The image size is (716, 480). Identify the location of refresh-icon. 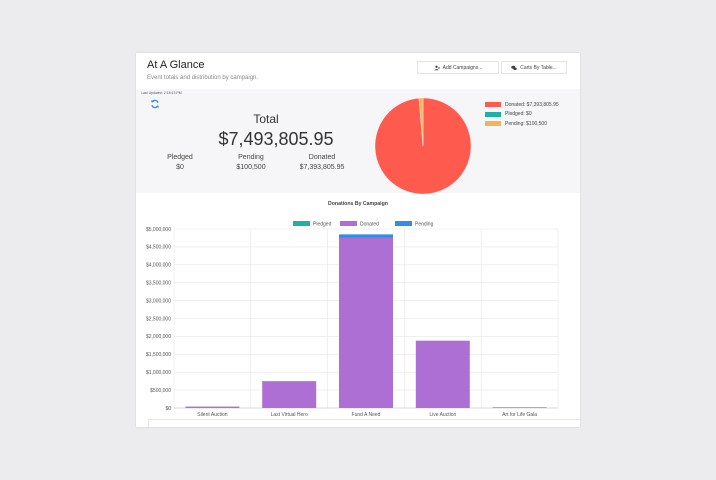
(155, 104).